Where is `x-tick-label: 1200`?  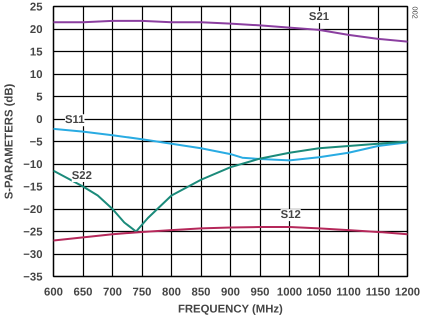 x-tick-label: 1200 is located at coordinates (407, 292).